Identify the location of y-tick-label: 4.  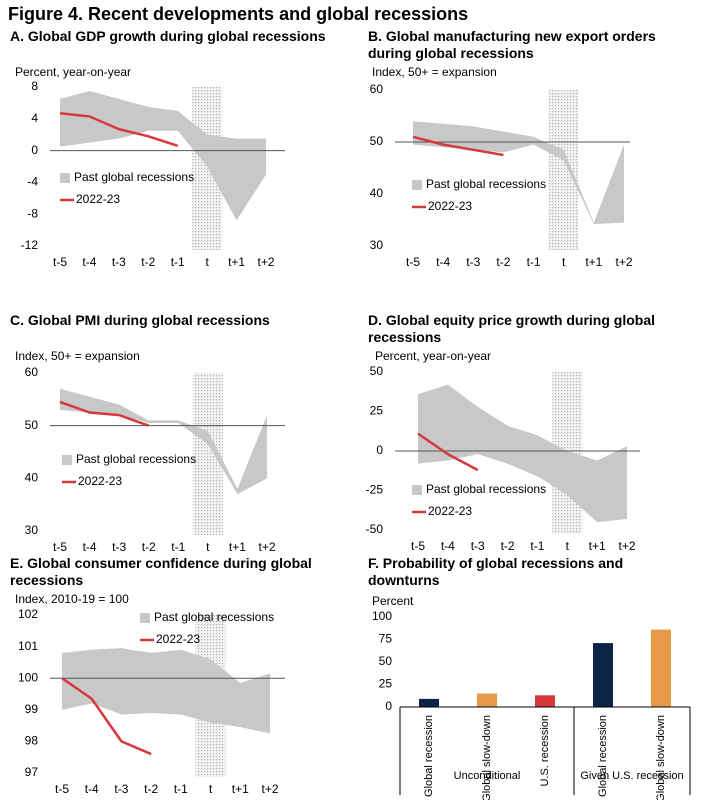
(34, 118).